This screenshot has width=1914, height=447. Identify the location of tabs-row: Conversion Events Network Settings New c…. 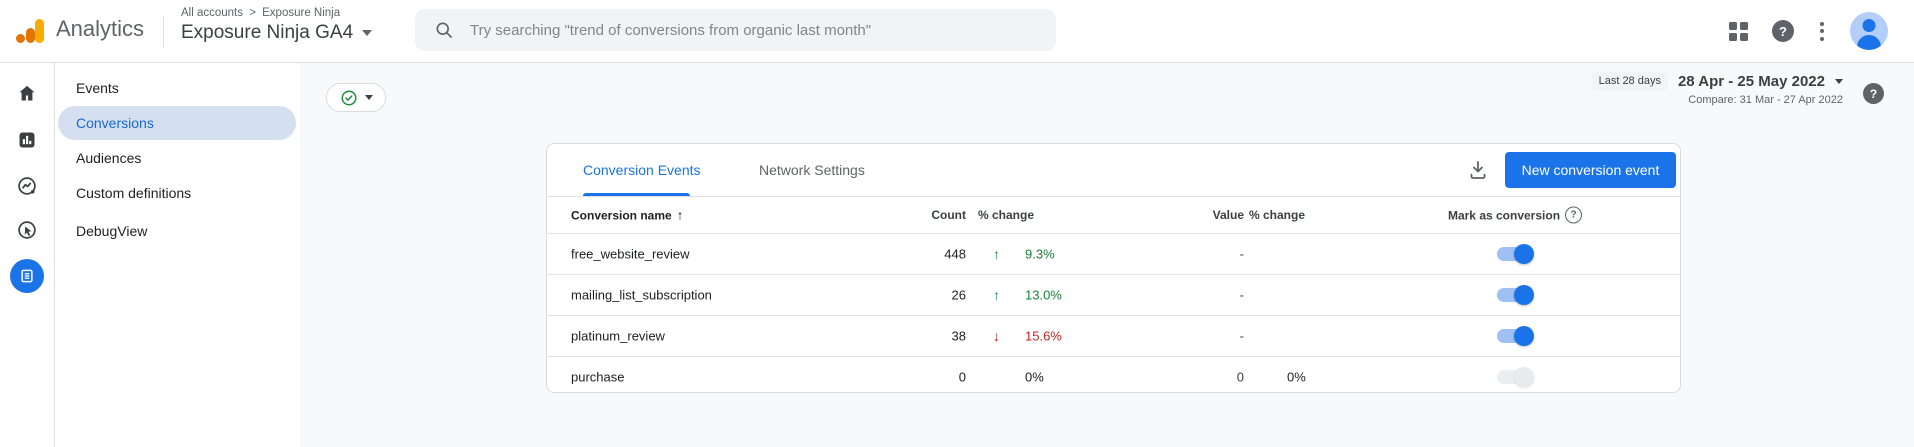
(1113, 170).